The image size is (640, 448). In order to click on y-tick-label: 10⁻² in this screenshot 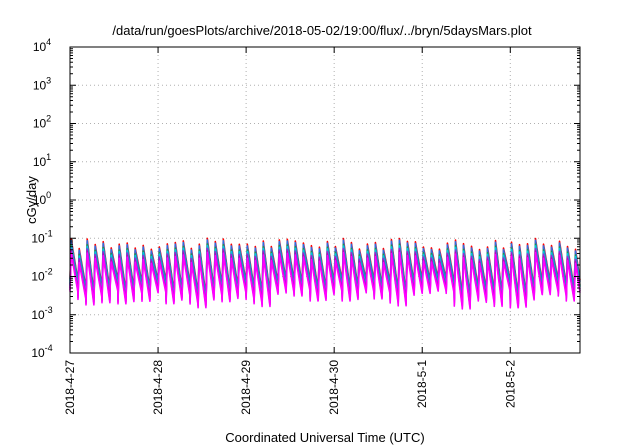, I will do `click(41, 275)`.